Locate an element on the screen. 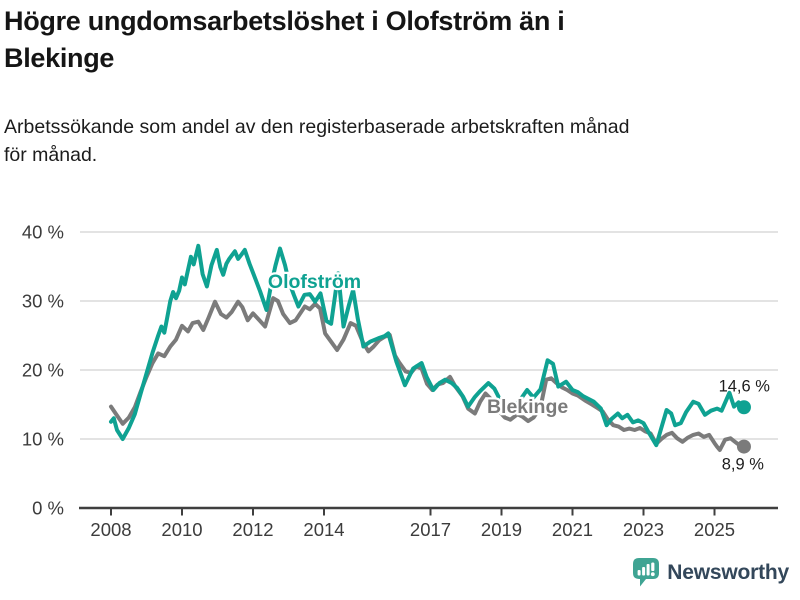 The height and width of the screenshot is (600, 800). subtitle-line-2: för månad. is located at coordinates (51, 155).